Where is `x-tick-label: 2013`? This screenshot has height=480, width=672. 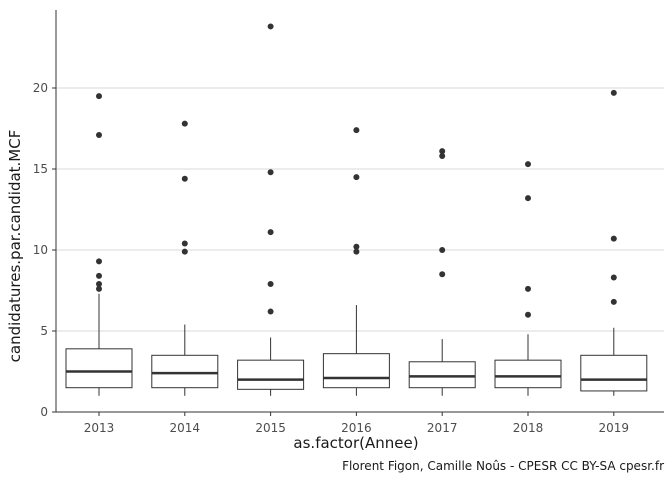
x-tick-label: 2013 is located at coordinates (99, 428).